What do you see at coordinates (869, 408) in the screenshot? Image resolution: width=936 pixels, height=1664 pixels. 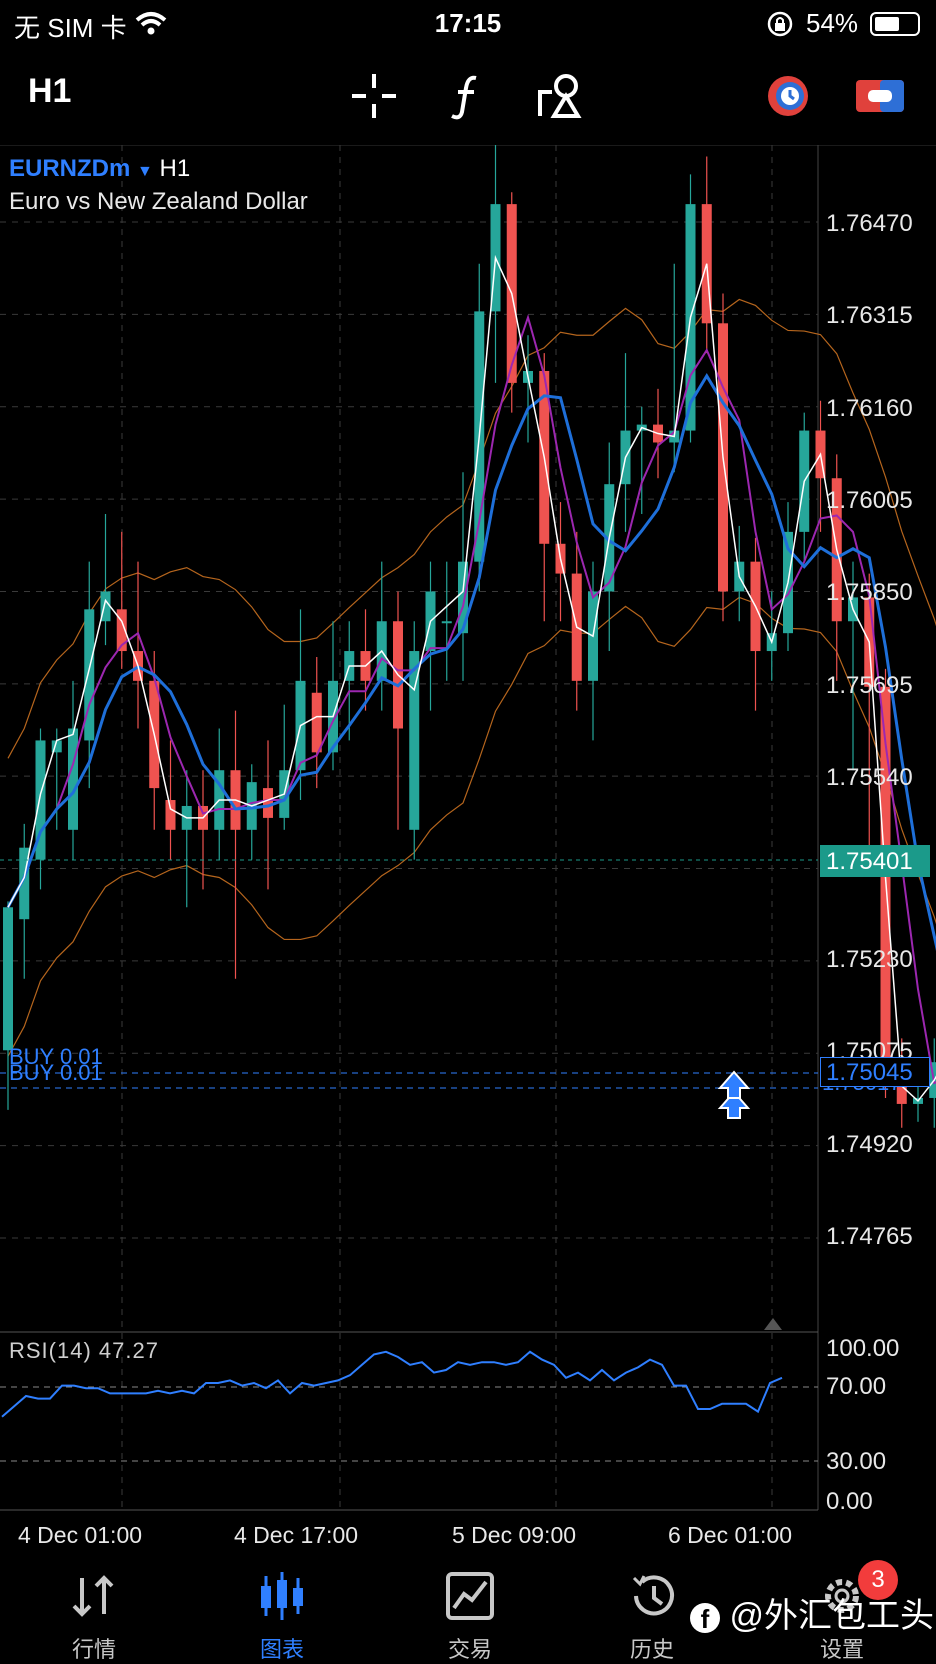 I see `price-axis-label: 1.76160` at bounding box center [869, 408].